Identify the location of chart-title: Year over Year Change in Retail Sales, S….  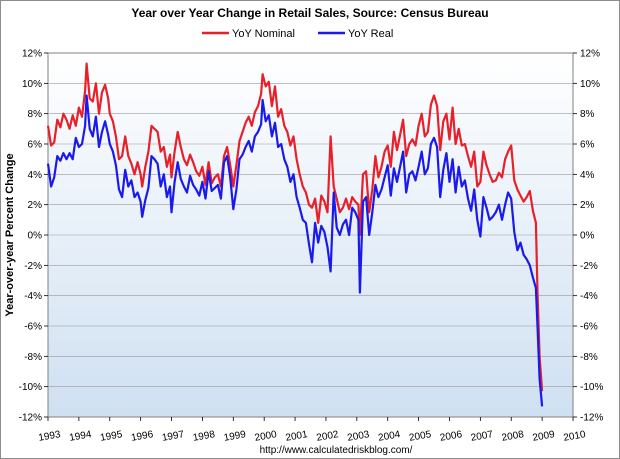
(309, 13).